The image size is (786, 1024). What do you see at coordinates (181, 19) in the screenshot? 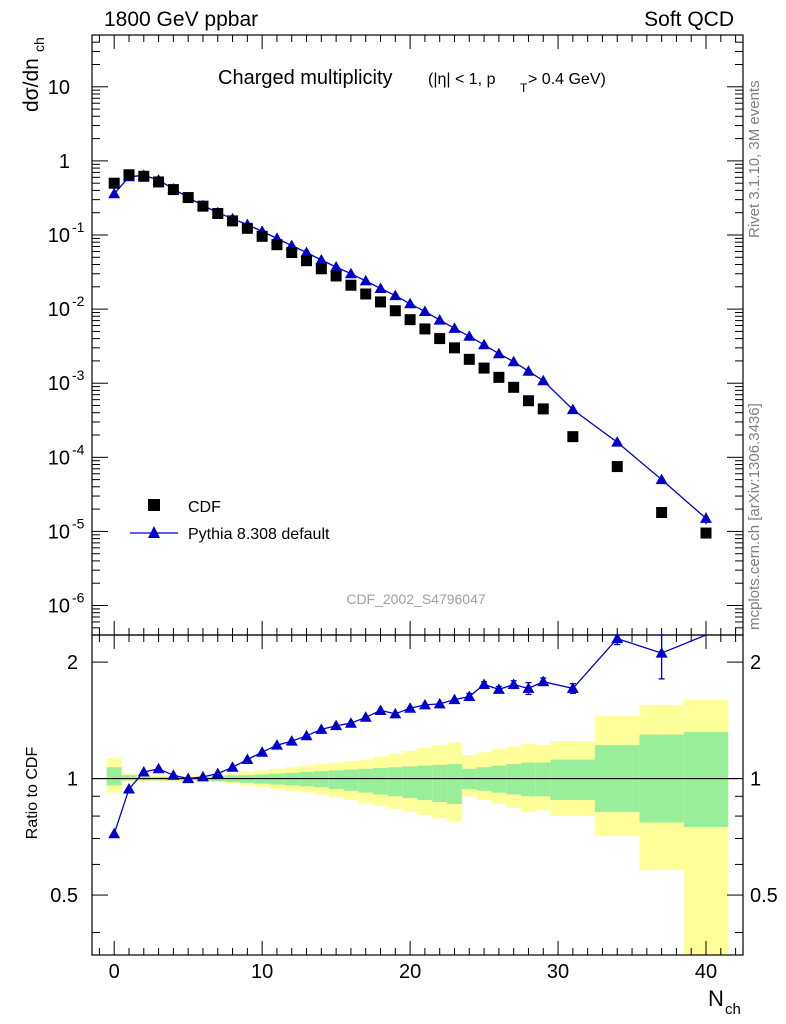
I see `header-beam-label: 1800 GeV ppbar` at bounding box center [181, 19].